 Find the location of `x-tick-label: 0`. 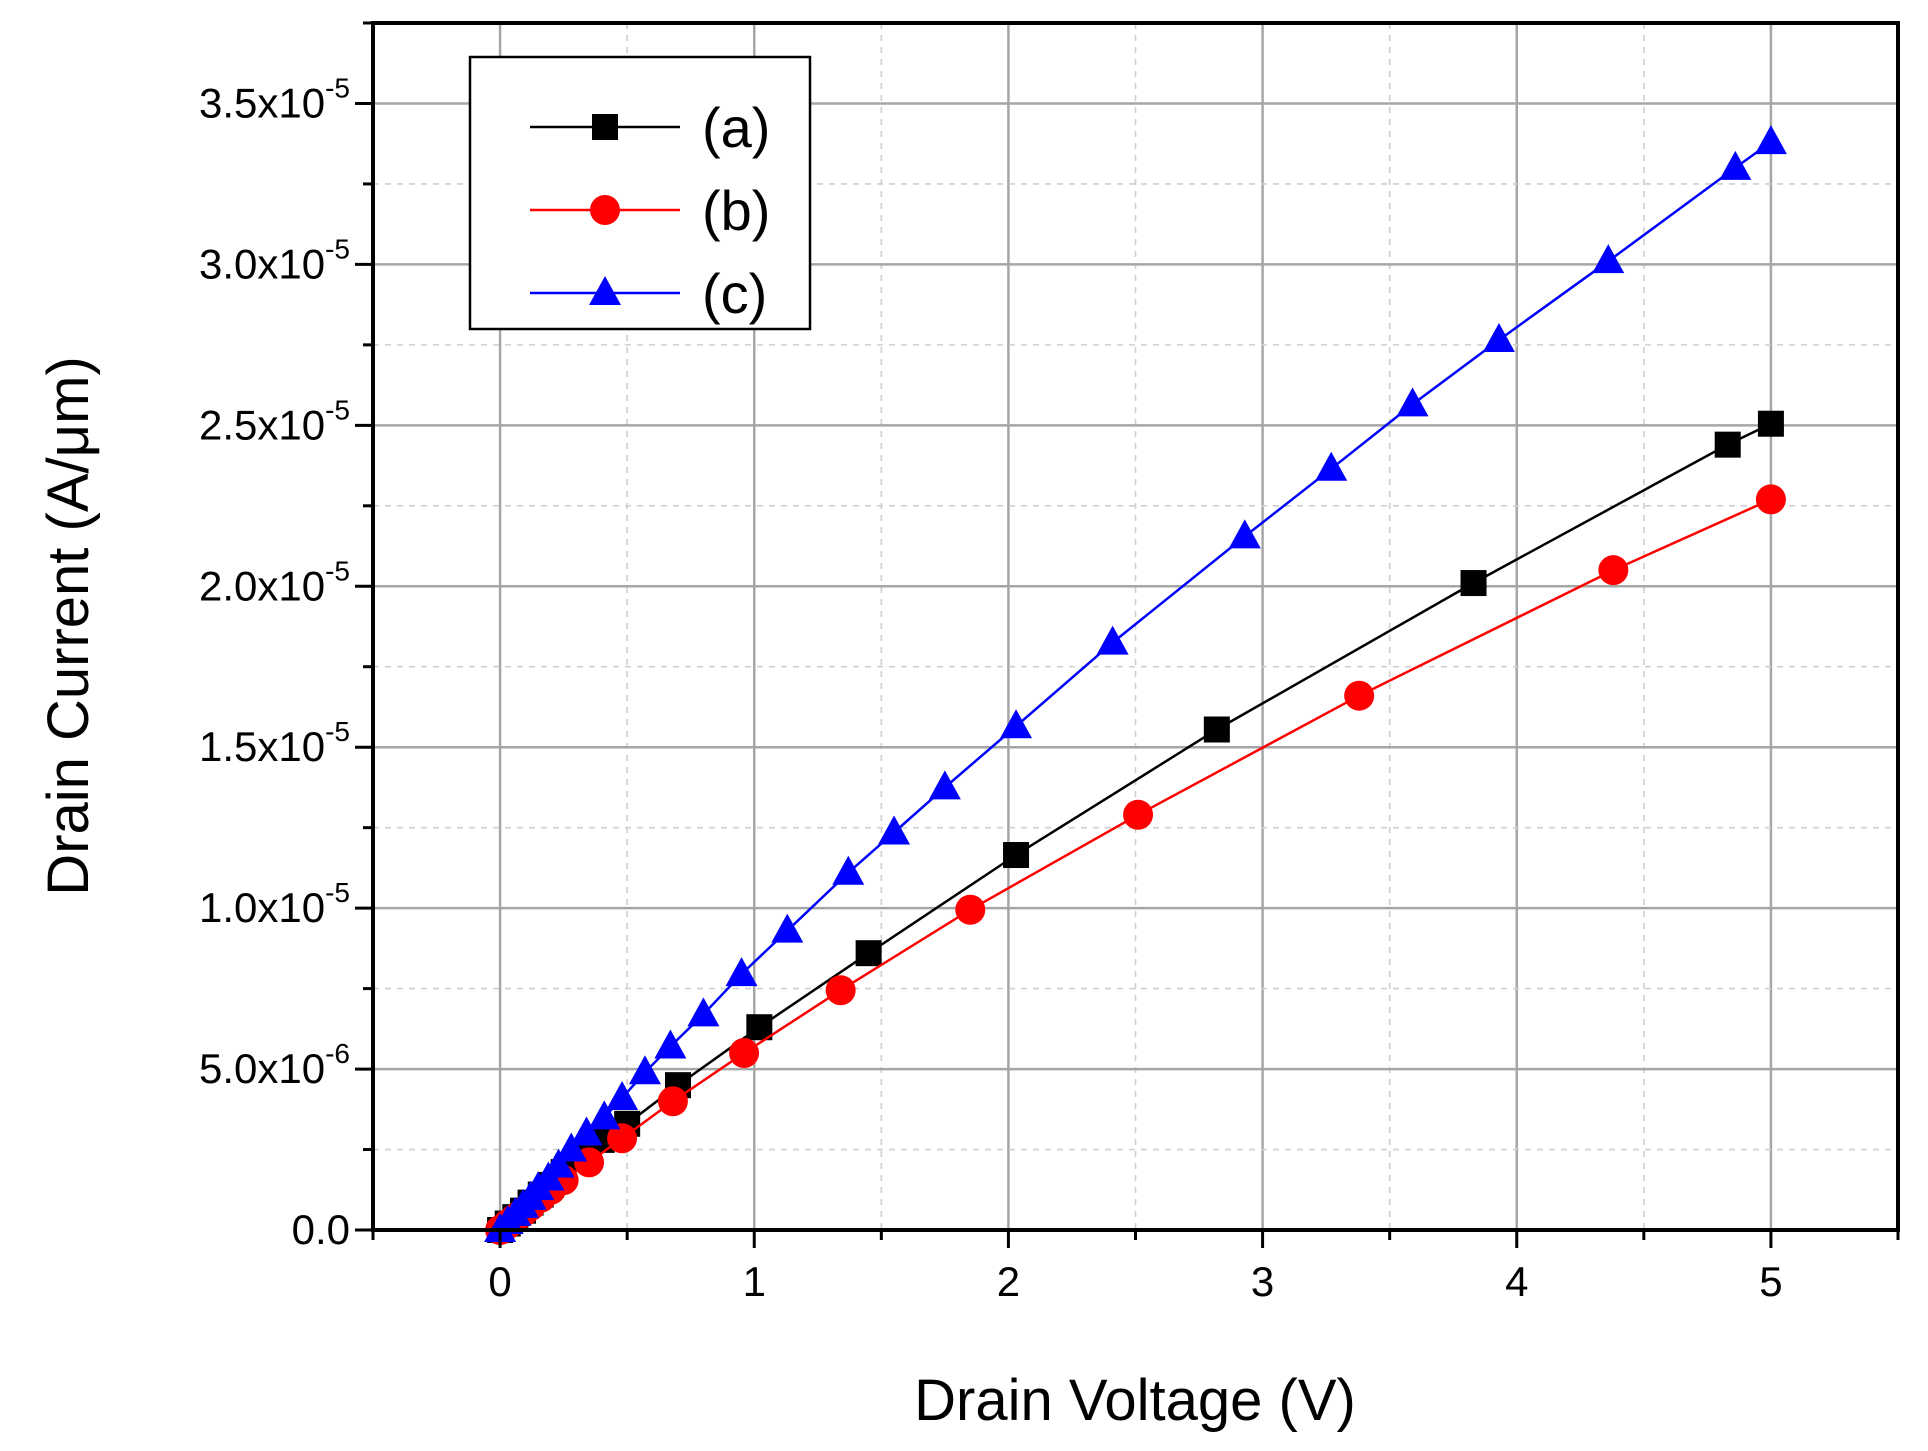

x-tick-label: 0 is located at coordinates (499, 1281).